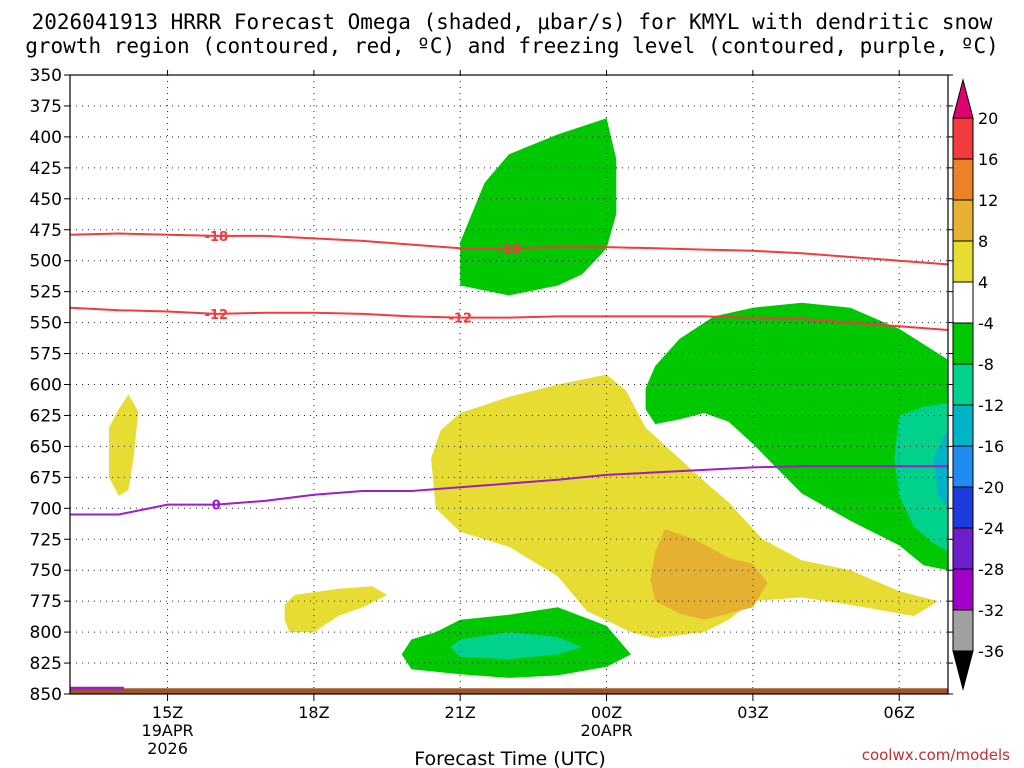  Describe the element at coordinates (752, 712) in the screenshot. I see `x-tick-label: 03Z` at that location.